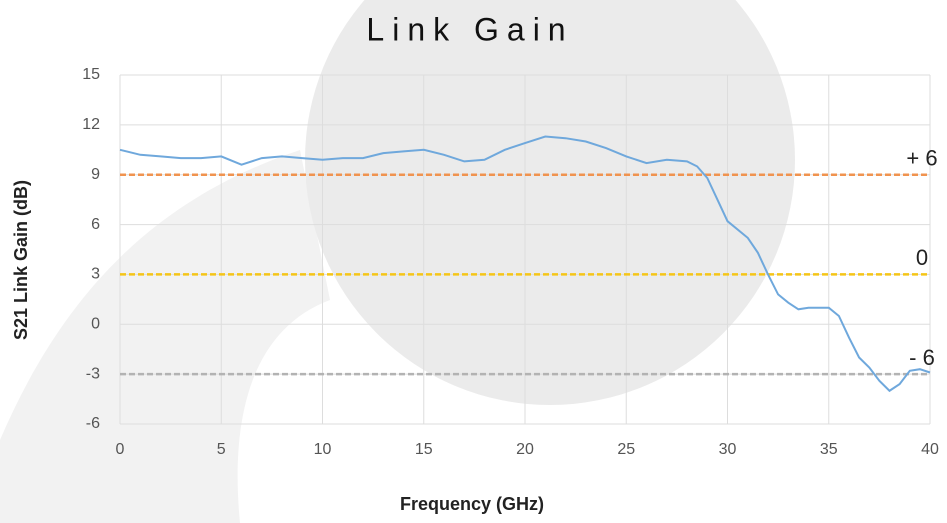  Describe the element at coordinates (930, 449) in the screenshot. I see `x-tick-label: 40` at that location.